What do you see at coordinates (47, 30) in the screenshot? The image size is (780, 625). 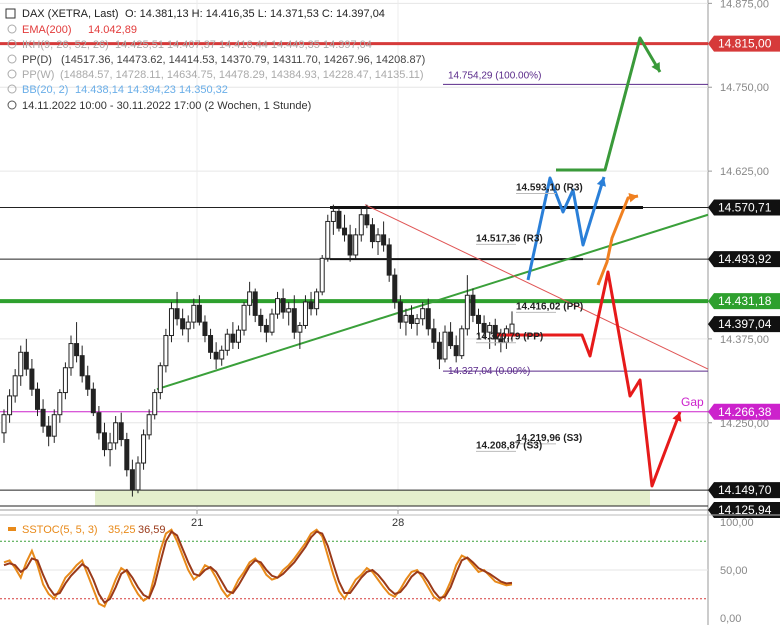 I see `indicator-name-0: EMA(200)` at bounding box center [47, 30].